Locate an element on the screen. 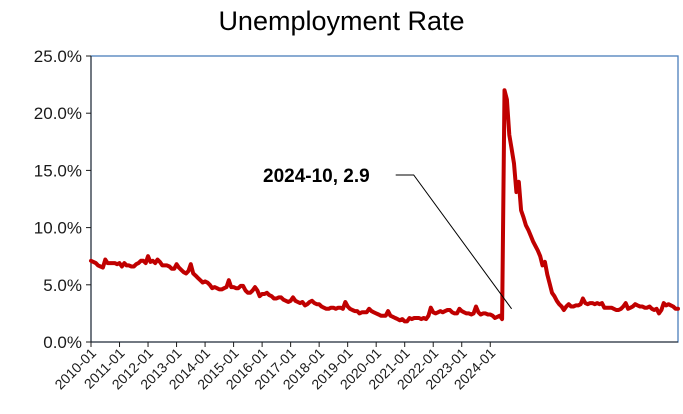 This screenshot has height=414, width=683. annotation-label: 2024-10, 2.9 is located at coordinates (316, 176).